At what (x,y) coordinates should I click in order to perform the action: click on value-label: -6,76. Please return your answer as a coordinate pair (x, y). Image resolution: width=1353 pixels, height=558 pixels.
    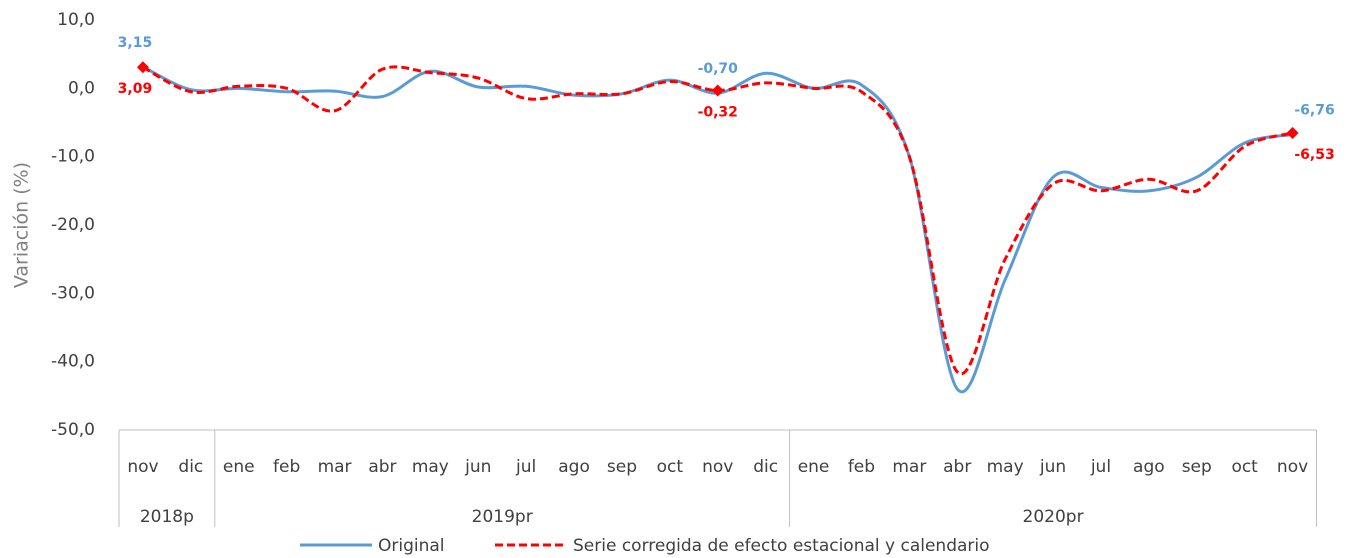
    Looking at the image, I should click on (1314, 111).